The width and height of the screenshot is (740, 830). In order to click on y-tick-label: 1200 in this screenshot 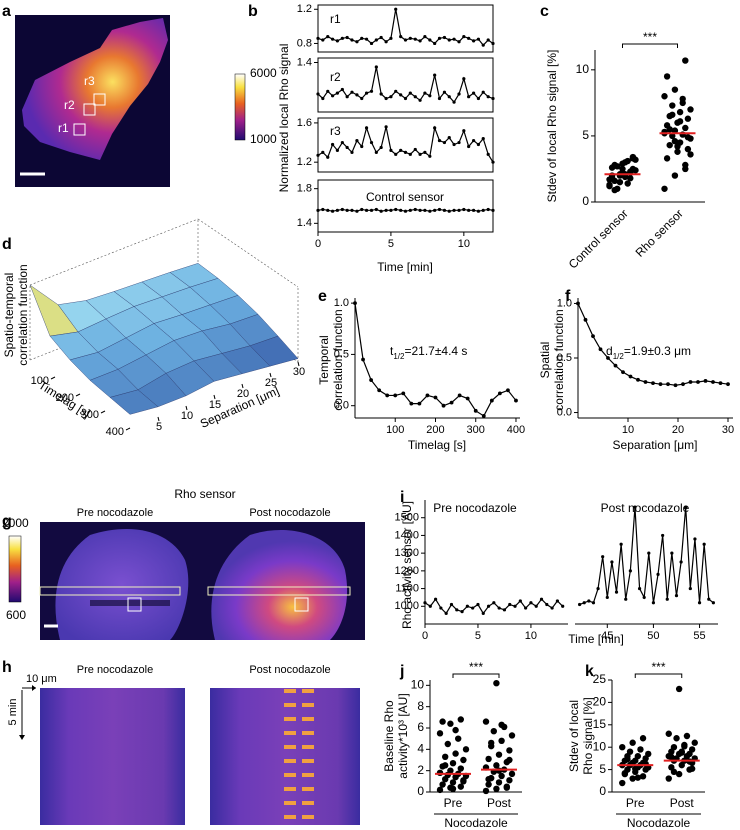, I will do `click(407, 571)`.